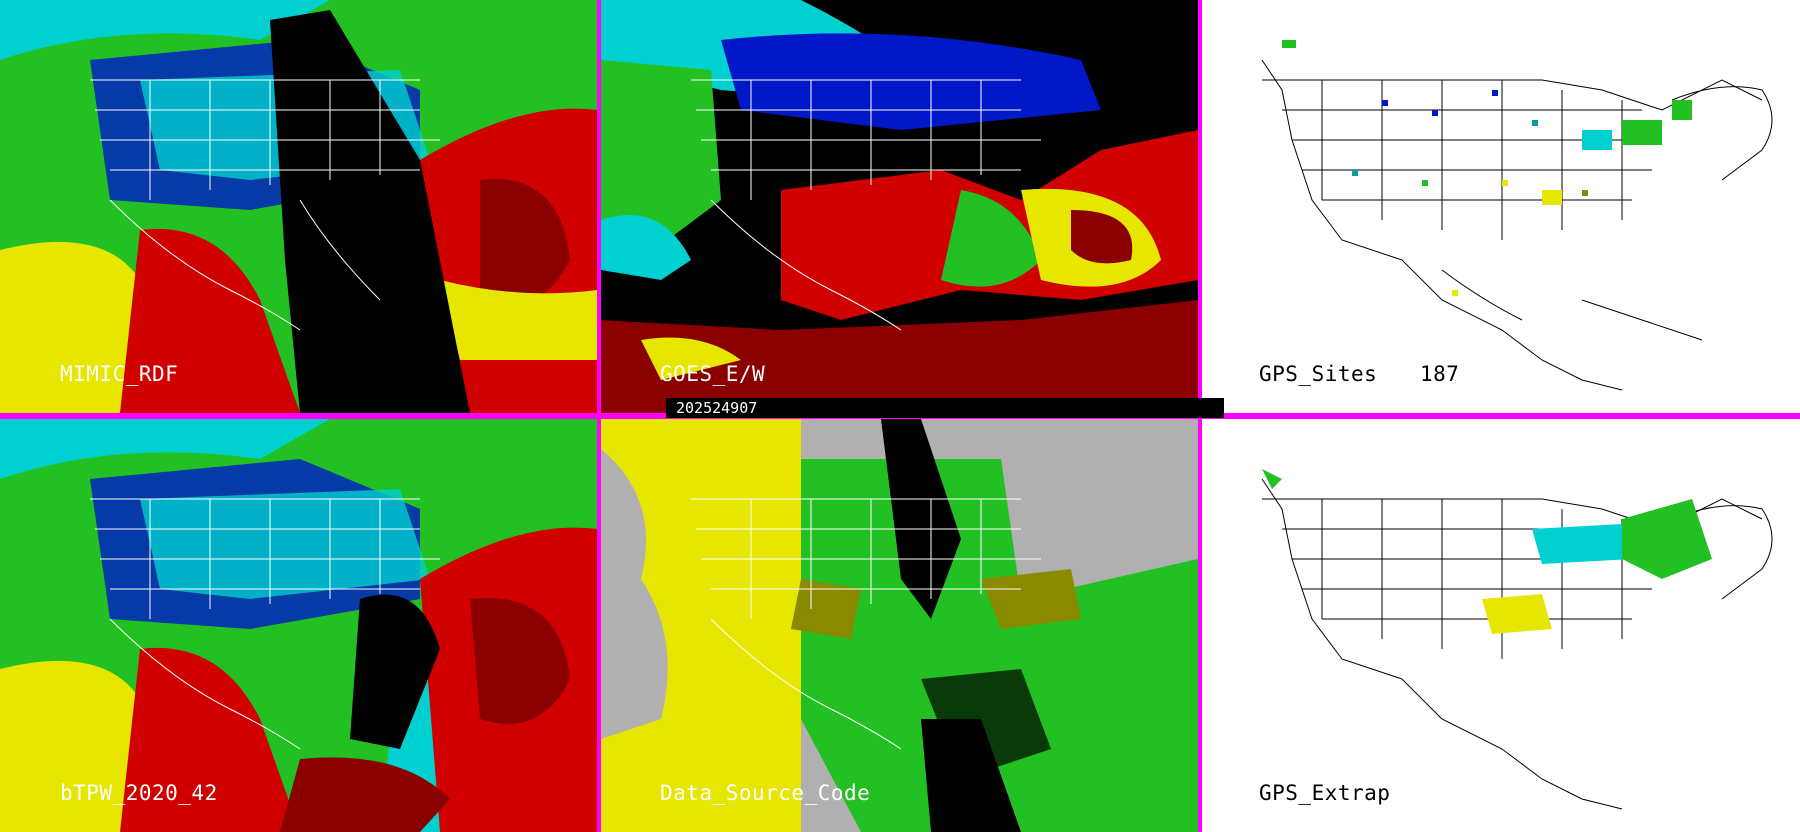 The height and width of the screenshot is (832, 1800). Describe the element at coordinates (1325, 793) in the screenshot. I see `panel-label: GPS_Extrap` at that location.